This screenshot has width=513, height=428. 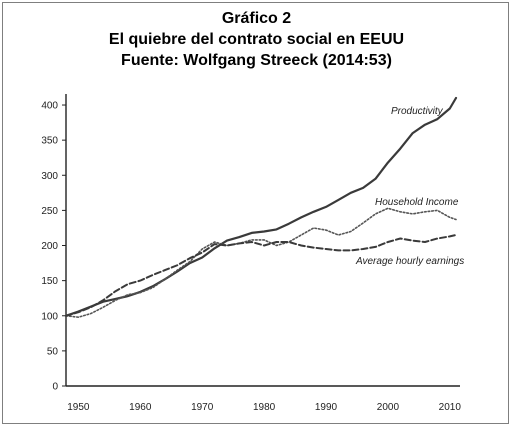 I want to click on series-line-average-hourly-earnings, so click(x=261, y=275).